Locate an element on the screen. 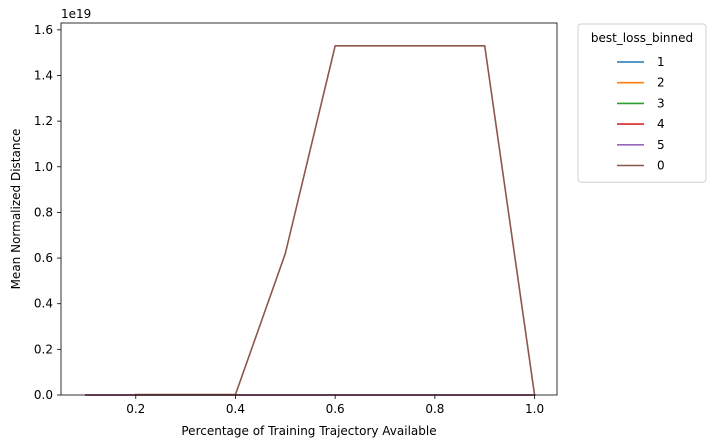  legend-label-2: 2 is located at coordinates (661, 83).